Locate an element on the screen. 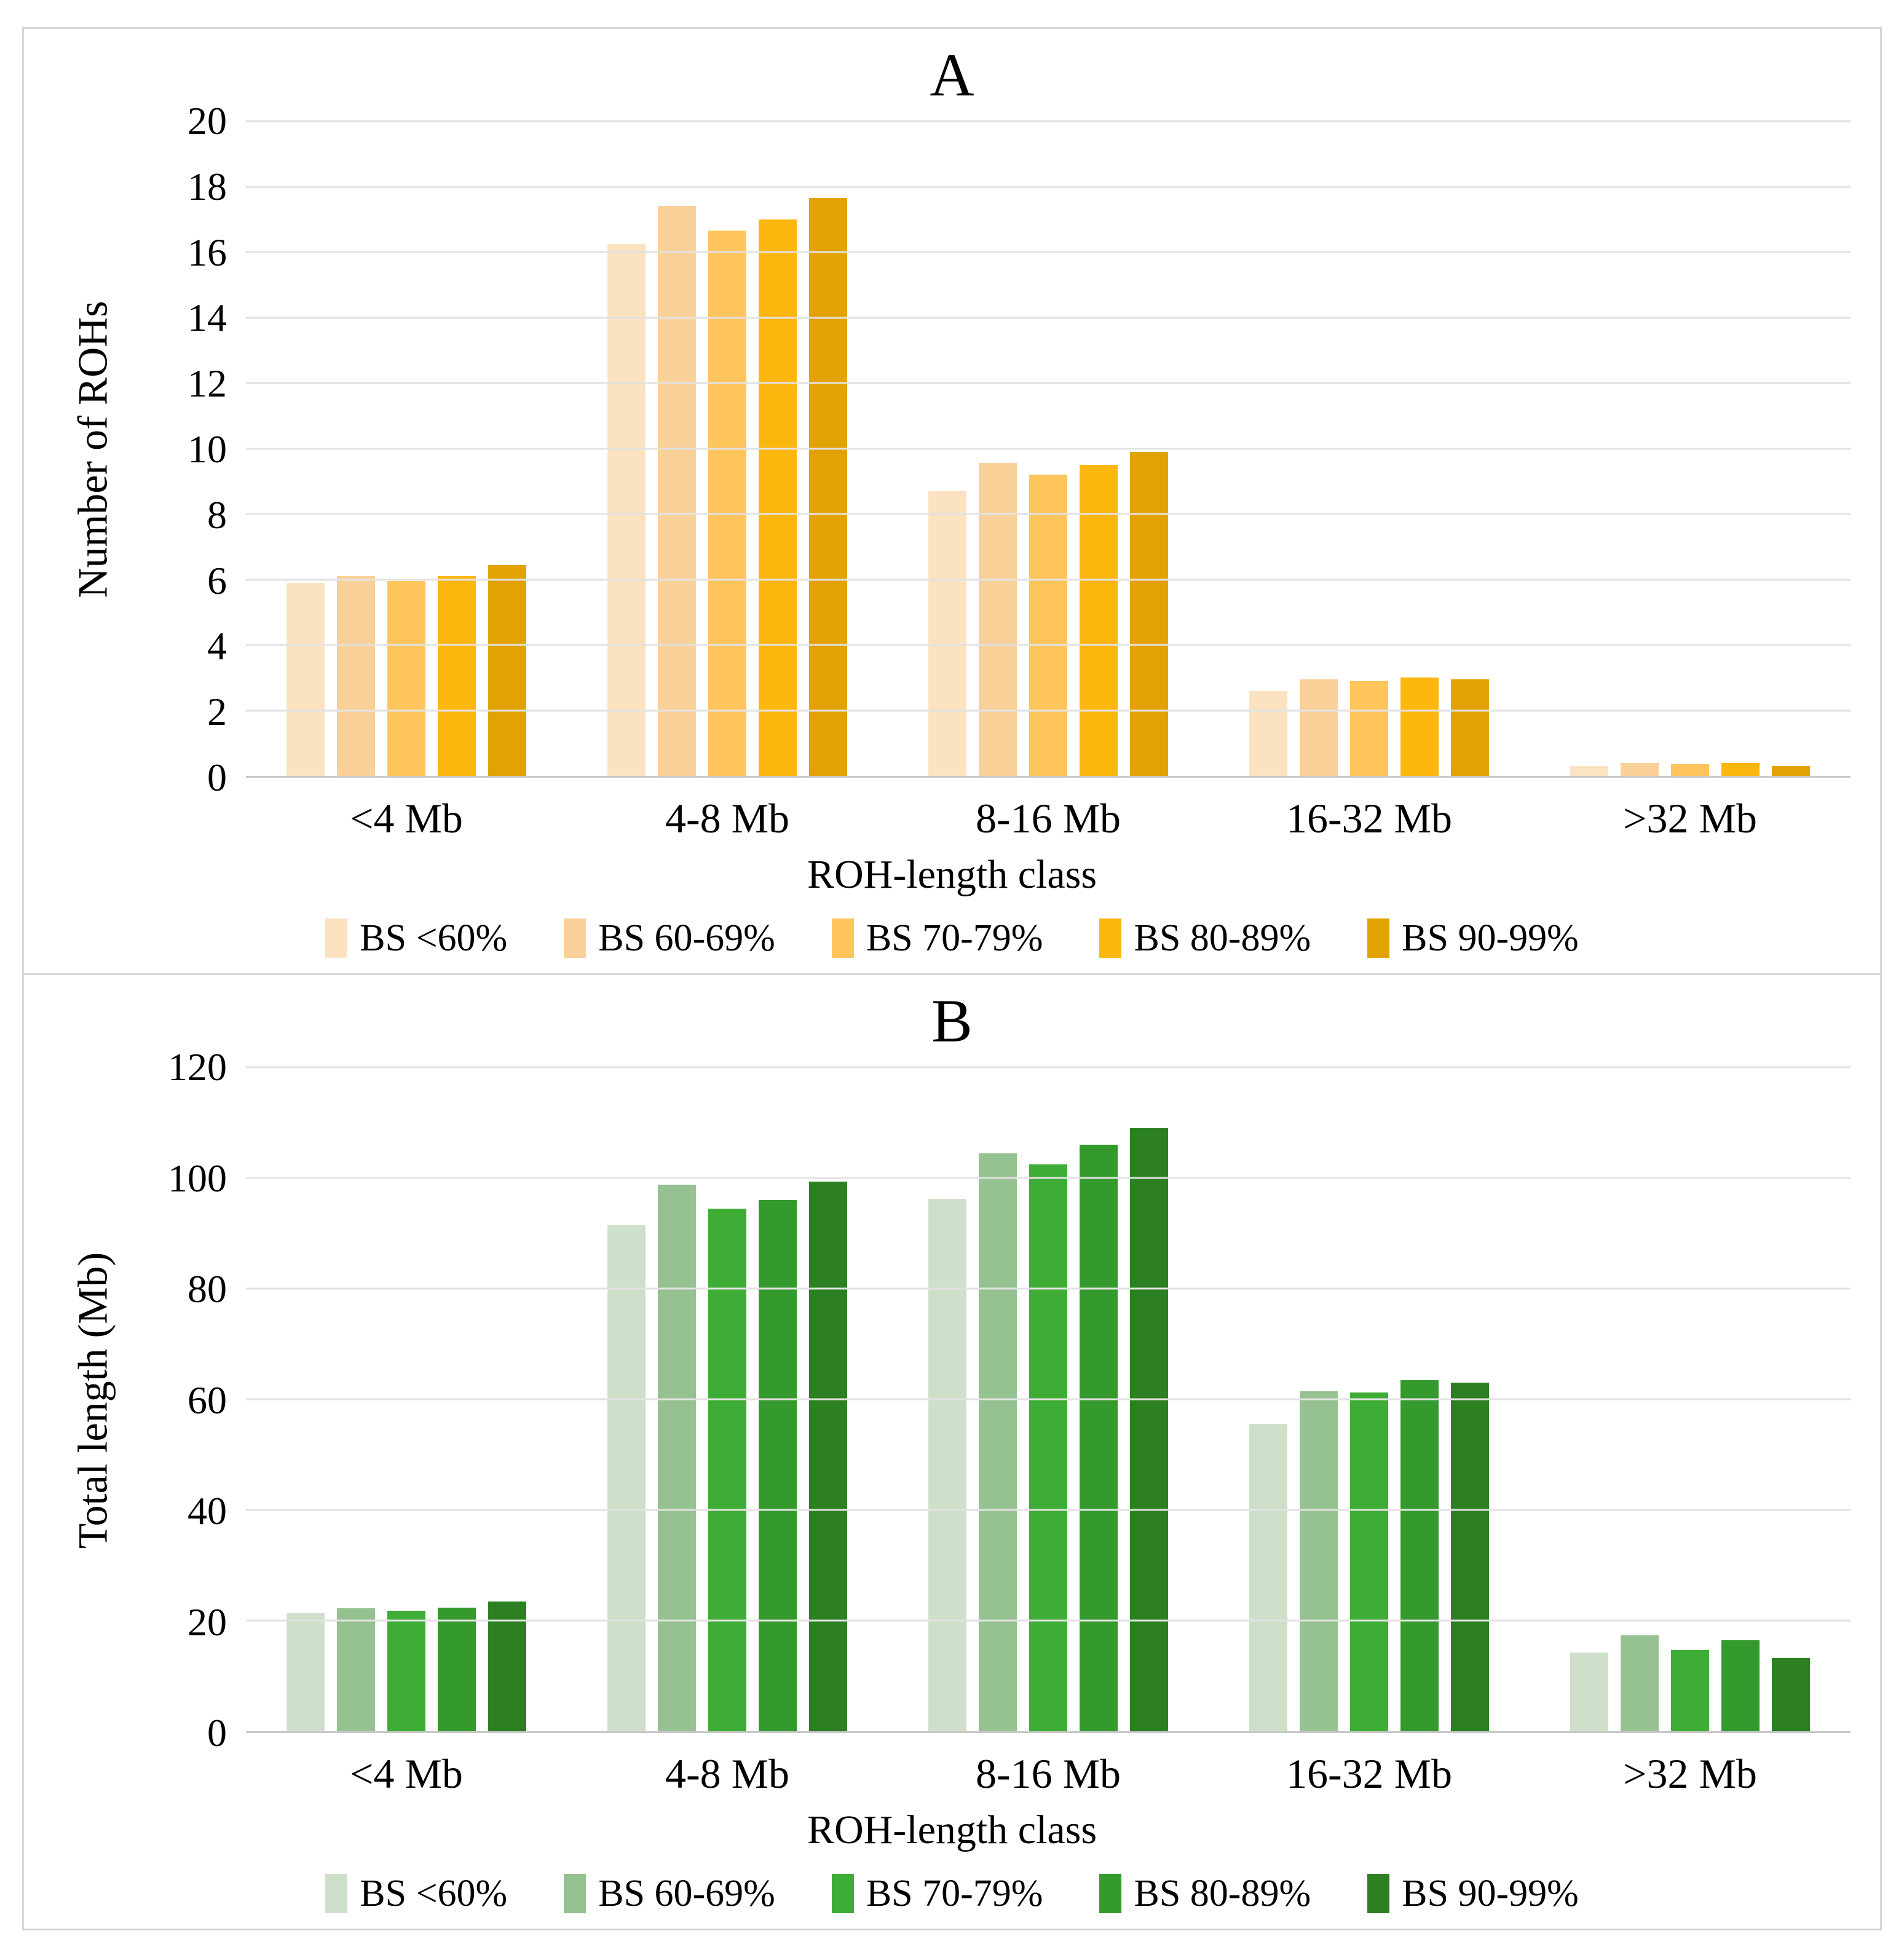 Image resolution: width=1904 pixels, height=1955 pixels. legend-item: BS <60% is located at coordinates (416, 938).